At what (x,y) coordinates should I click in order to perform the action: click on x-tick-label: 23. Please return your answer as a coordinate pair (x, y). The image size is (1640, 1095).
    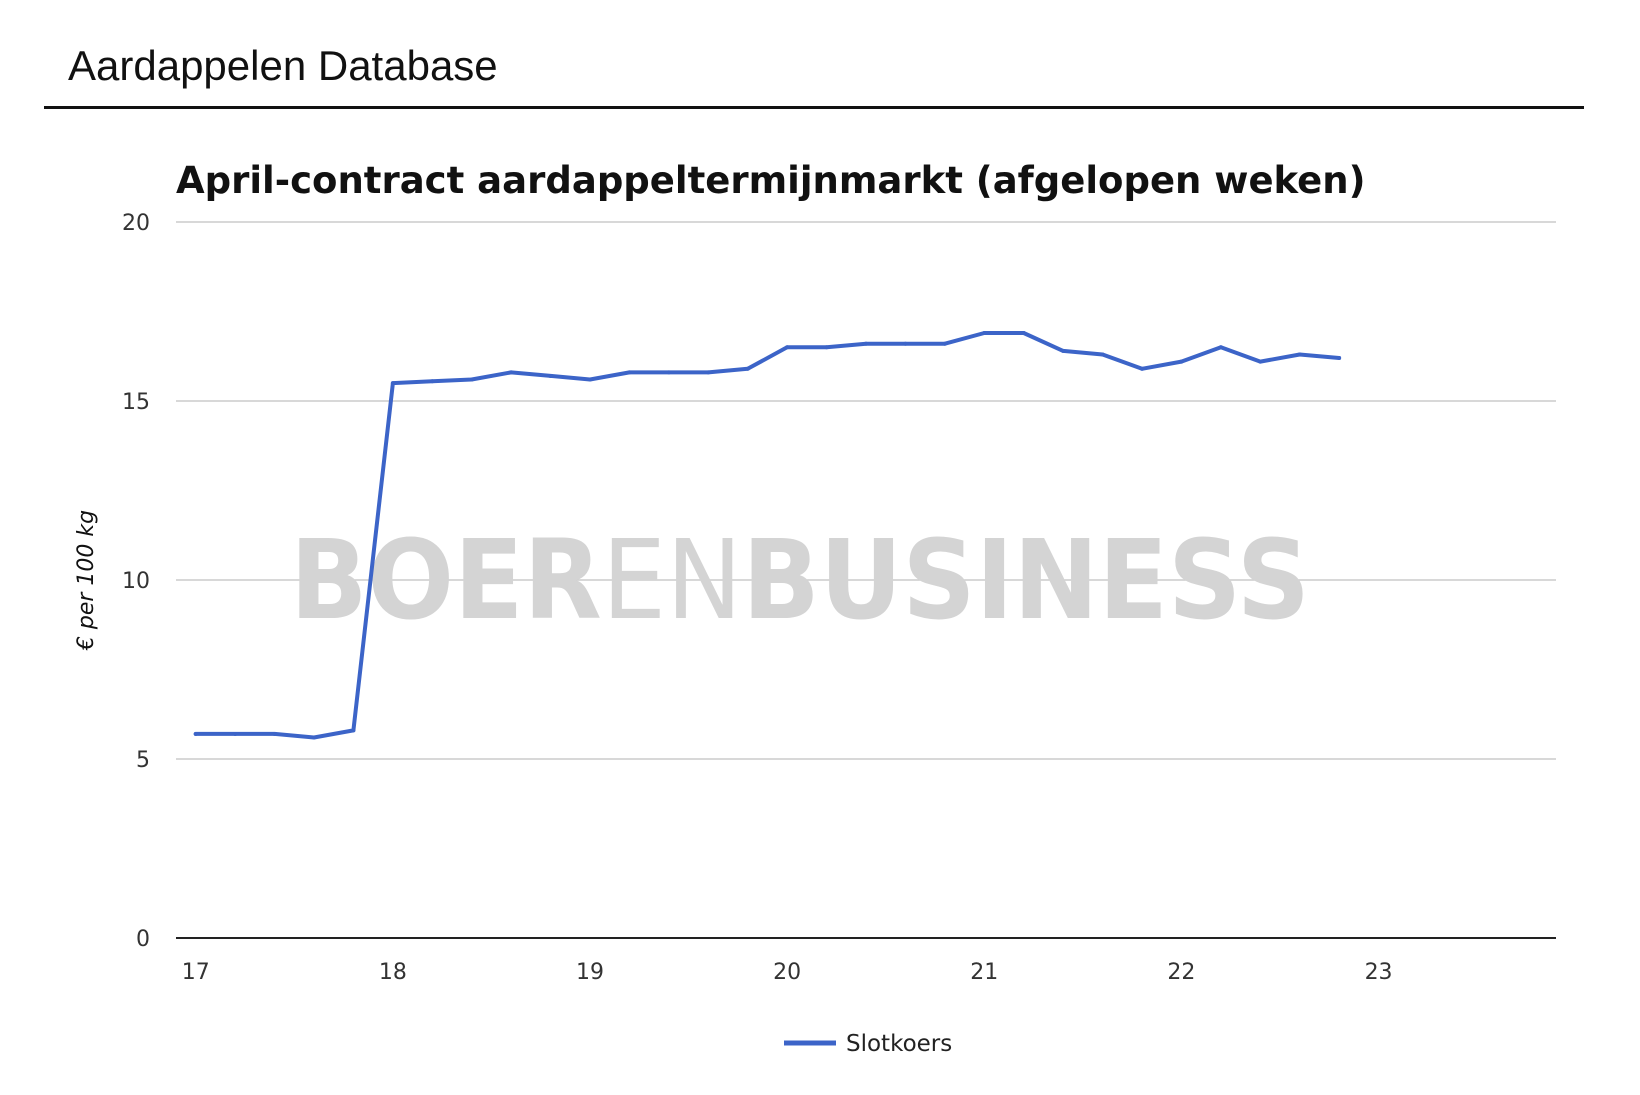
    Looking at the image, I should click on (1379, 972).